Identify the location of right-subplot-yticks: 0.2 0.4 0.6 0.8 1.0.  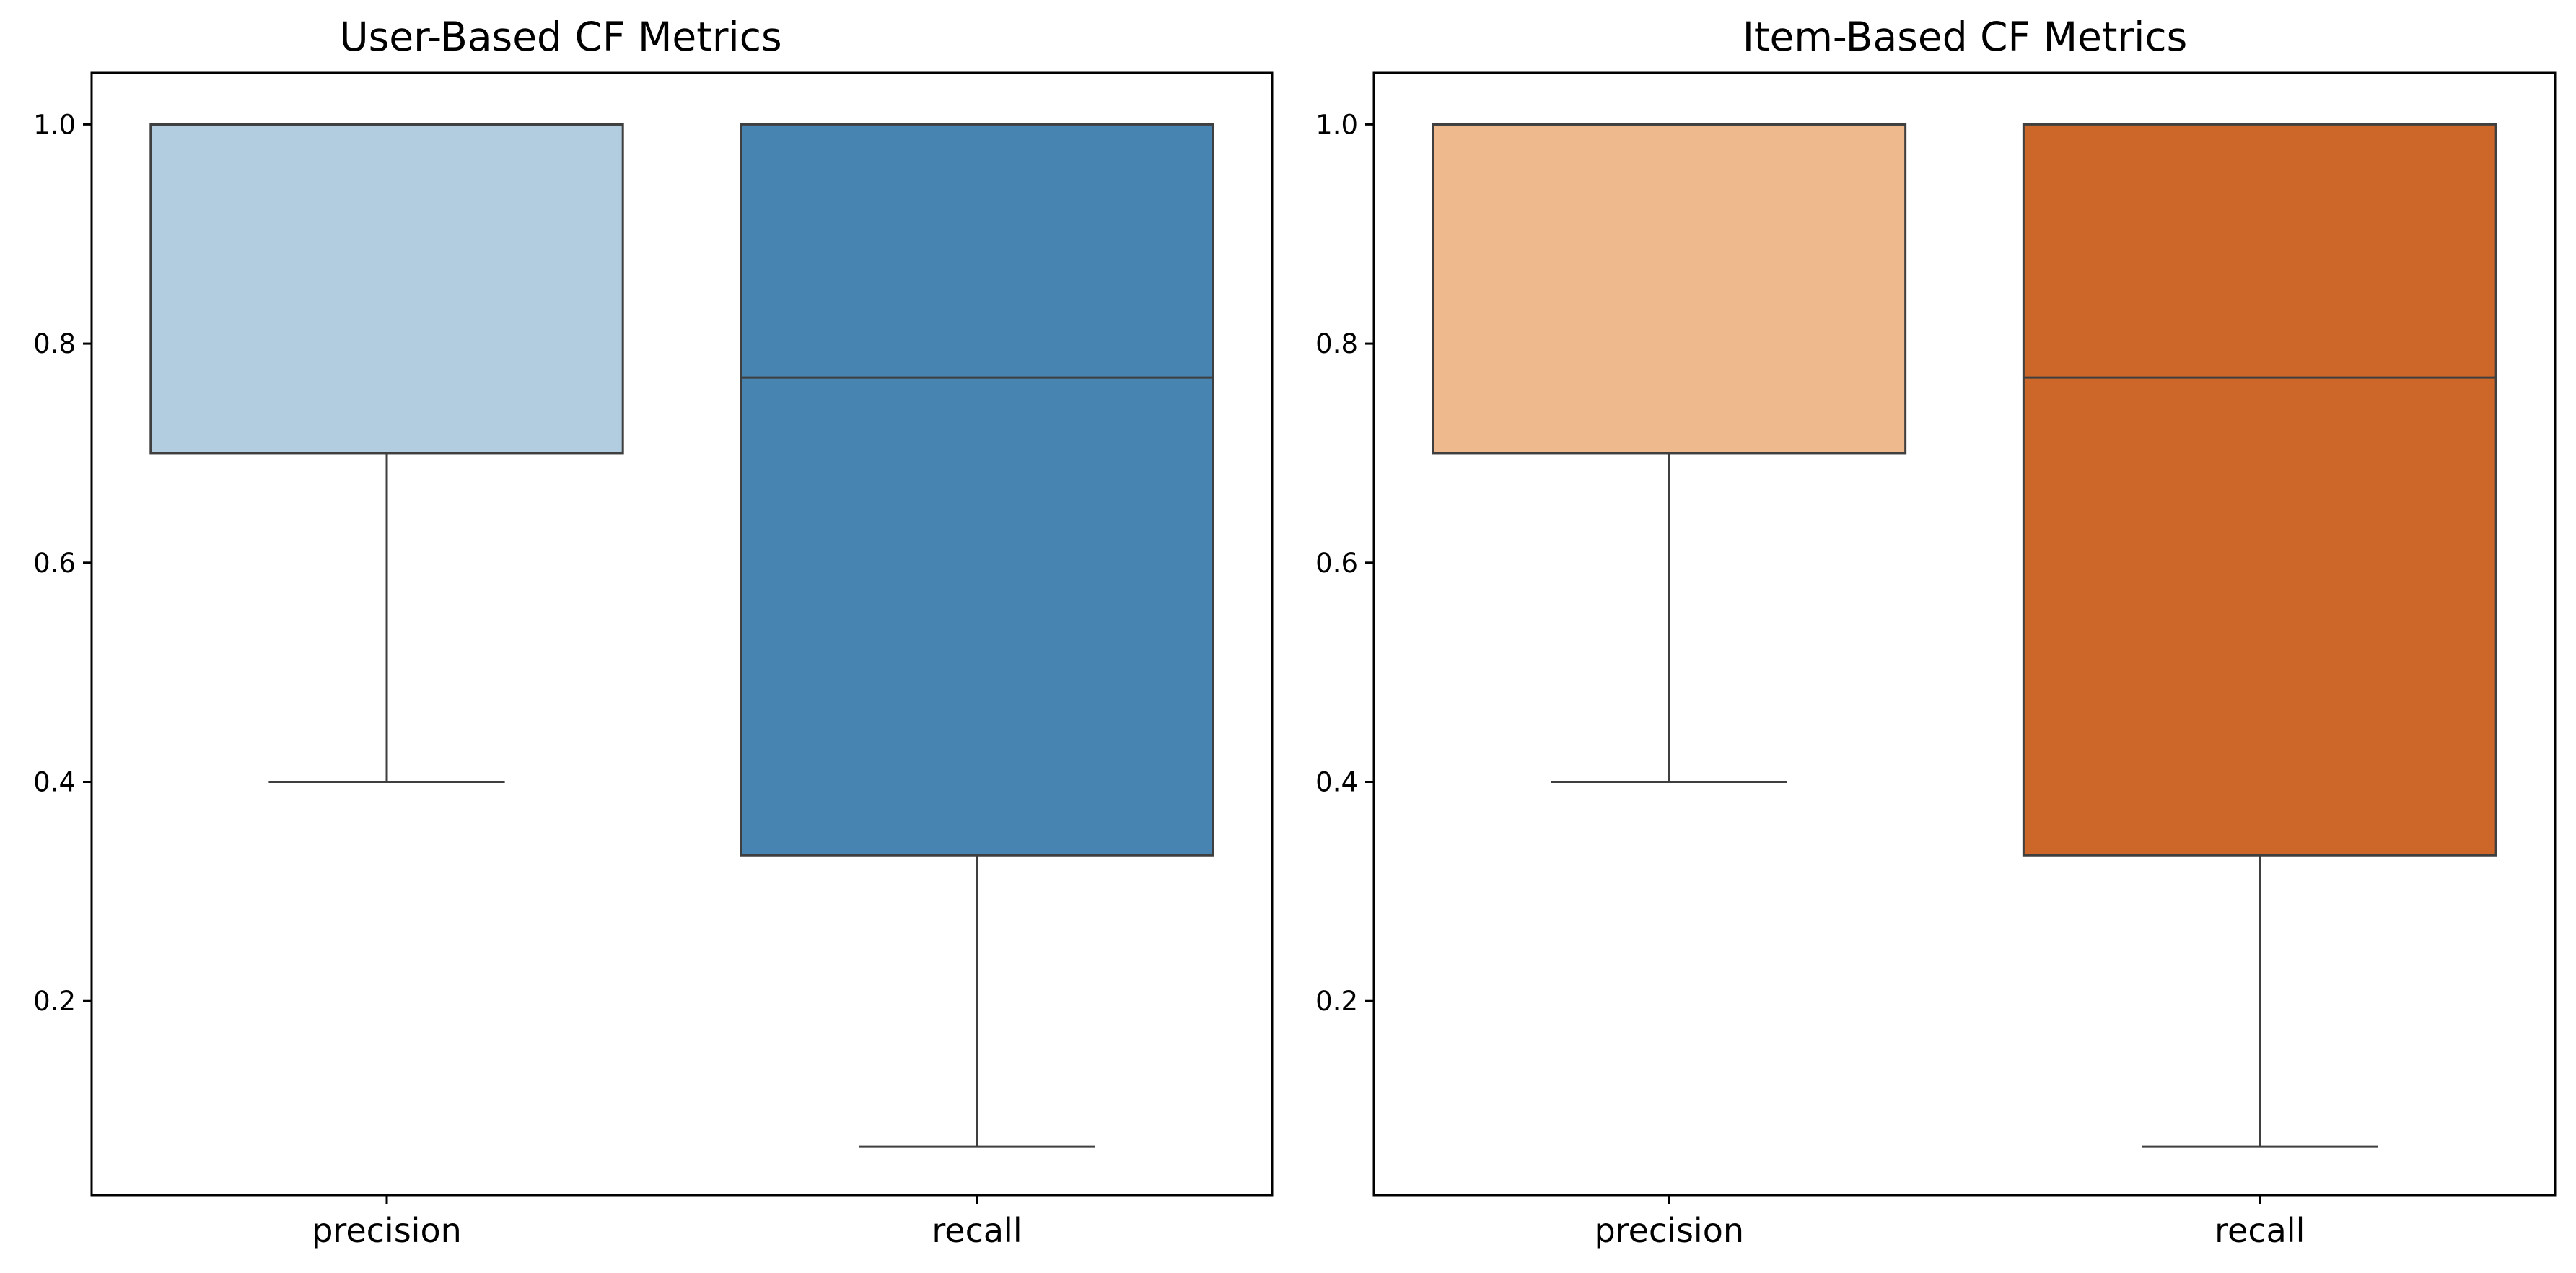
(1344, 563).